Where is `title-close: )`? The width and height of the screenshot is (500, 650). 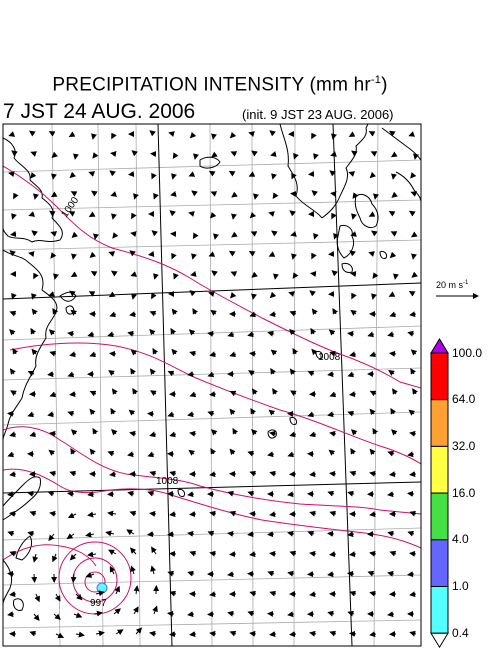
title-close: ) is located at coordinates (384, 85).